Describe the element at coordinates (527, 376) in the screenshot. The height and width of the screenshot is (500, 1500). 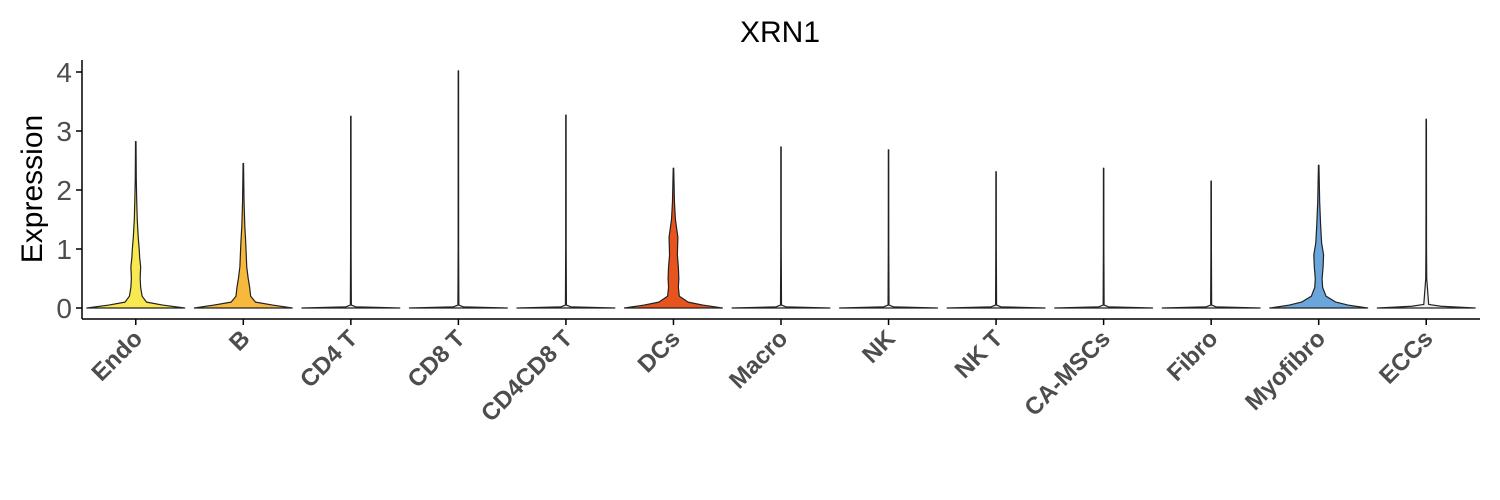
I see `x-tick-label: CD4CD8 T` at that location.